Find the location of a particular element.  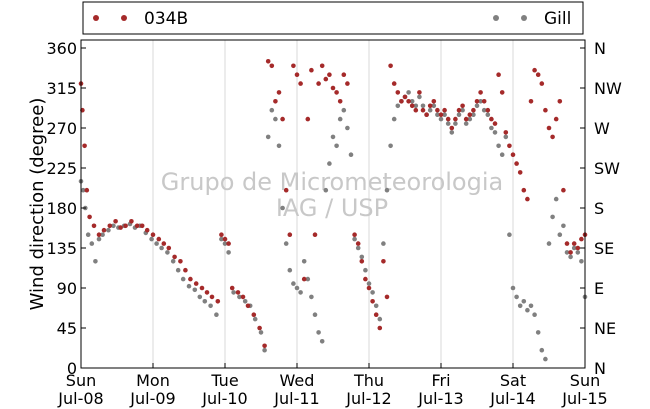

y-tick-label: 135 is located at coordinates (61, 248).